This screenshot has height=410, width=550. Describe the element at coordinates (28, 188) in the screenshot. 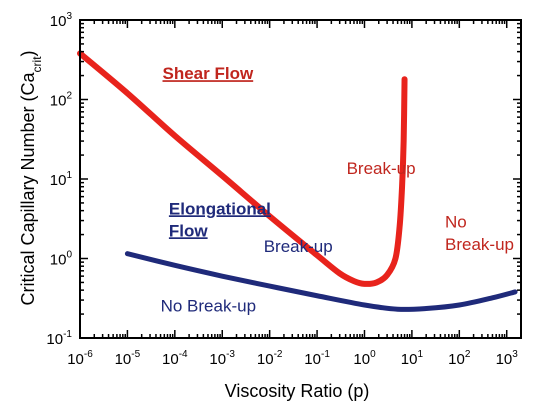

I see `y-axis-title-main: Critical Capillary Number (Ca` at that location.